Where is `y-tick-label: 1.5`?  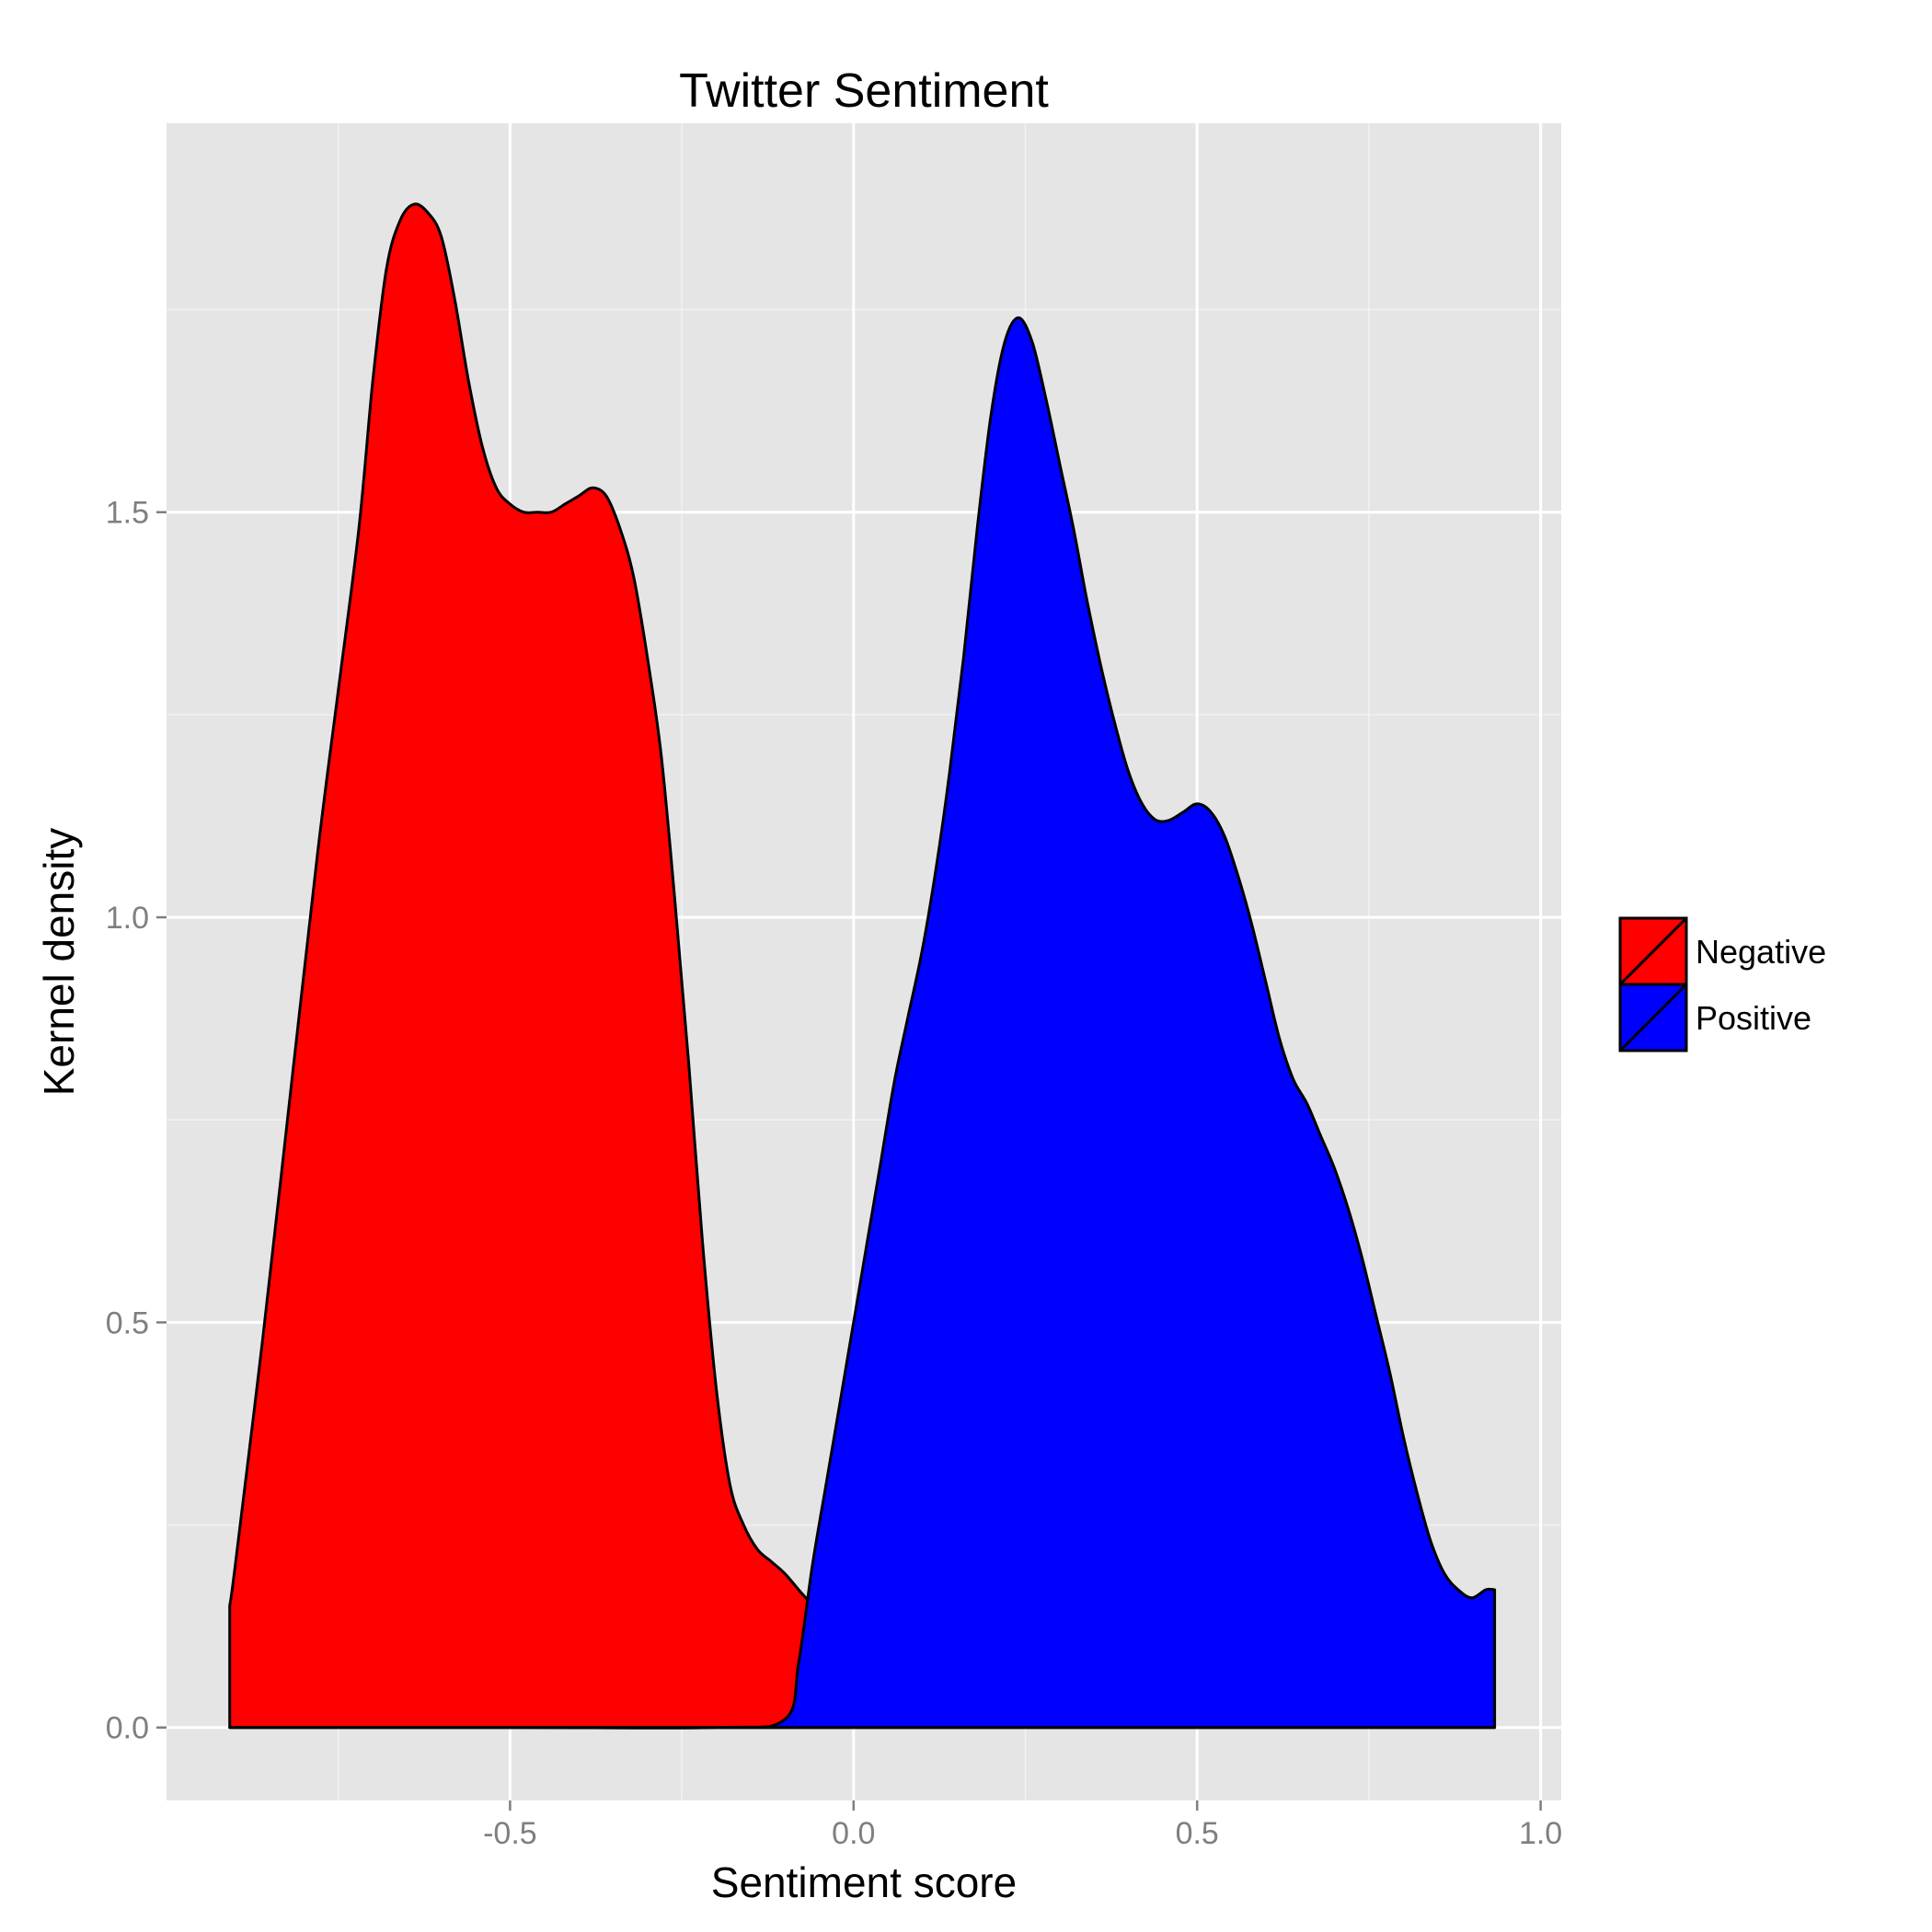
y-tick-label: 1.5 is located at coordinates (127, 513).